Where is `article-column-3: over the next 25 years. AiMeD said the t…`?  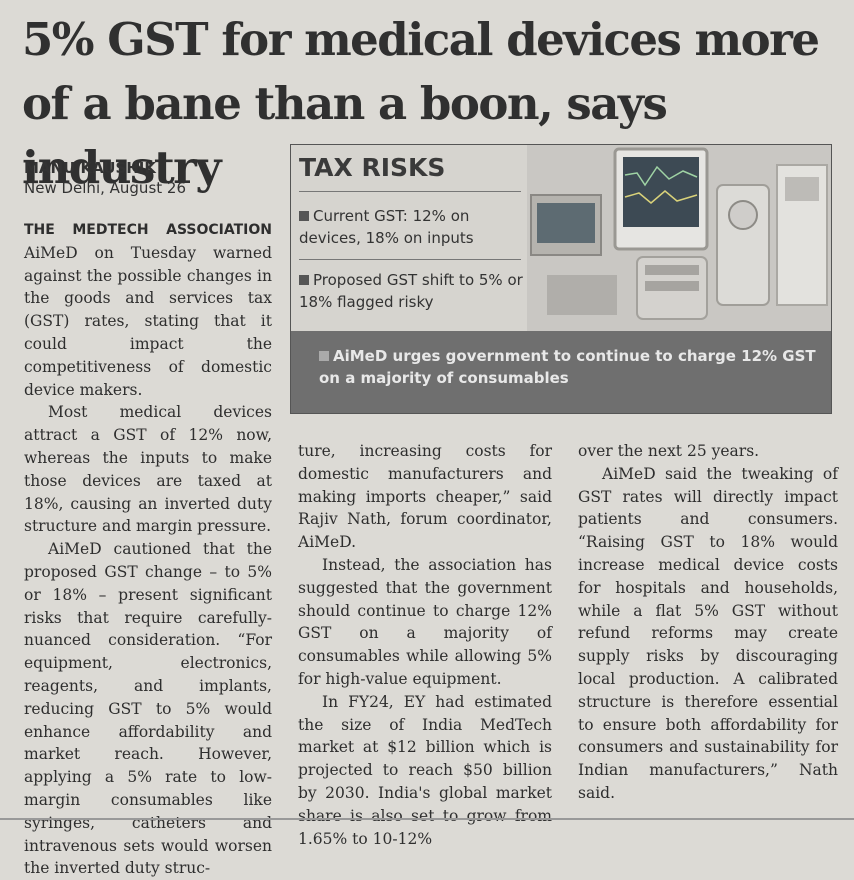
article-column-3: over the next 25 years. AiMeD said the t… is located at coordinates (708, 622).